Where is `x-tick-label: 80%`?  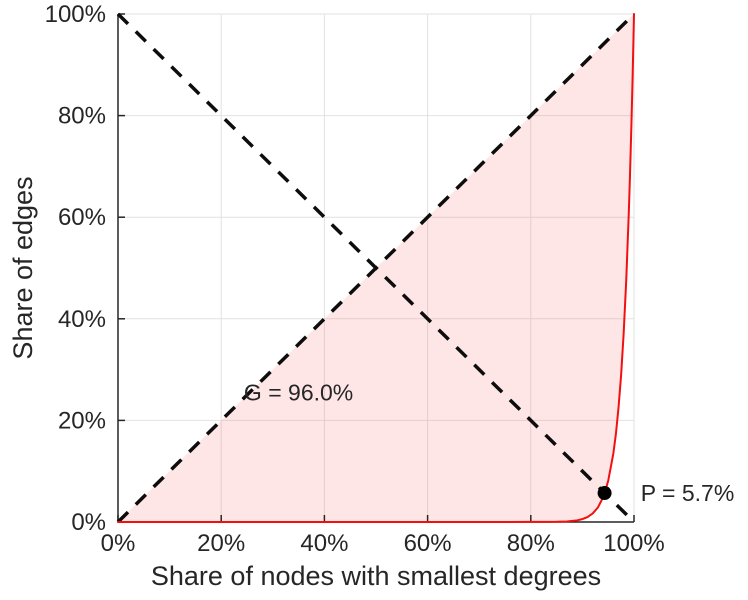
x-tick-label: 80% is located at coordinates (531, 543).